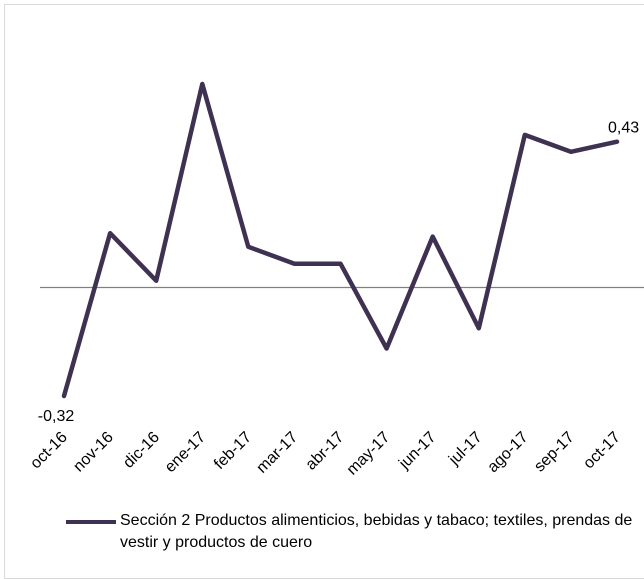  What do you see at coordinates (49, 451) in the screenshot?
I see `x-tick-label: oct-16` at bounding box center [49, 451].